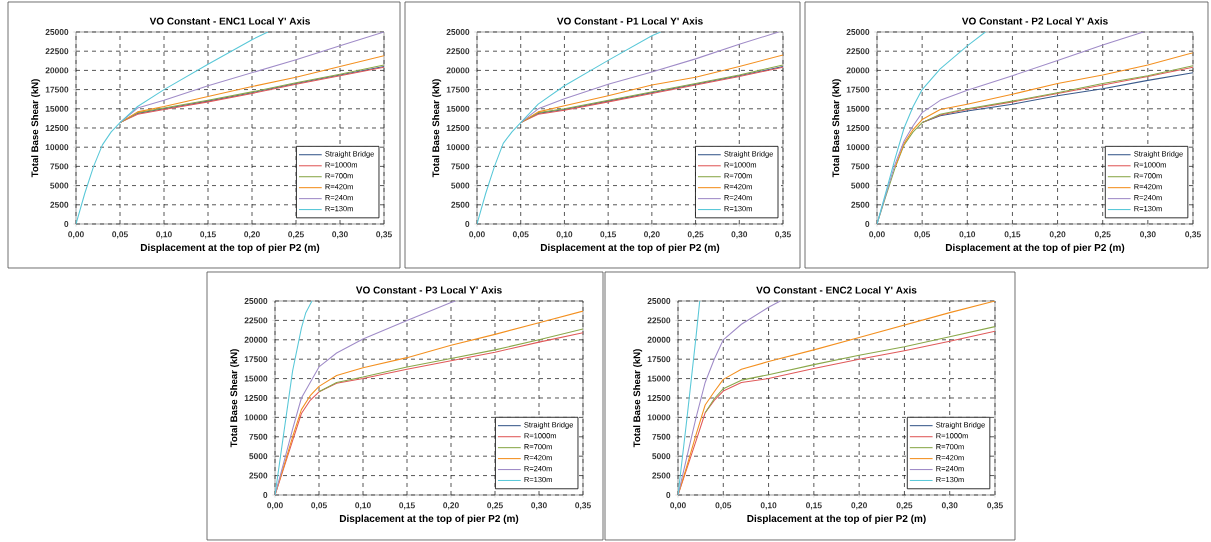 The height and width of the screenshot is (542, 1211). I want to click on chart-title: VO Constant - P3 Local Y' Axis, so click(428, 290).